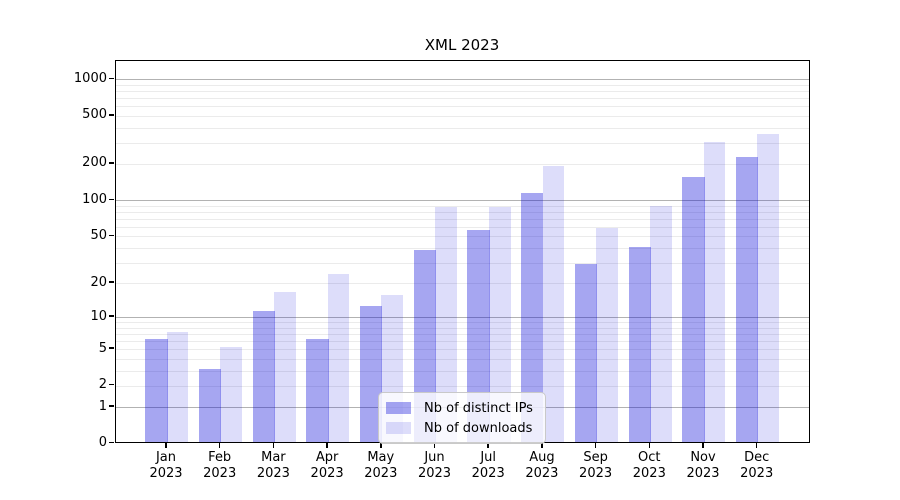 The height and width of the screenshot is (500, 900). I want to click on y-tick-label: 100, so click(94, 199).